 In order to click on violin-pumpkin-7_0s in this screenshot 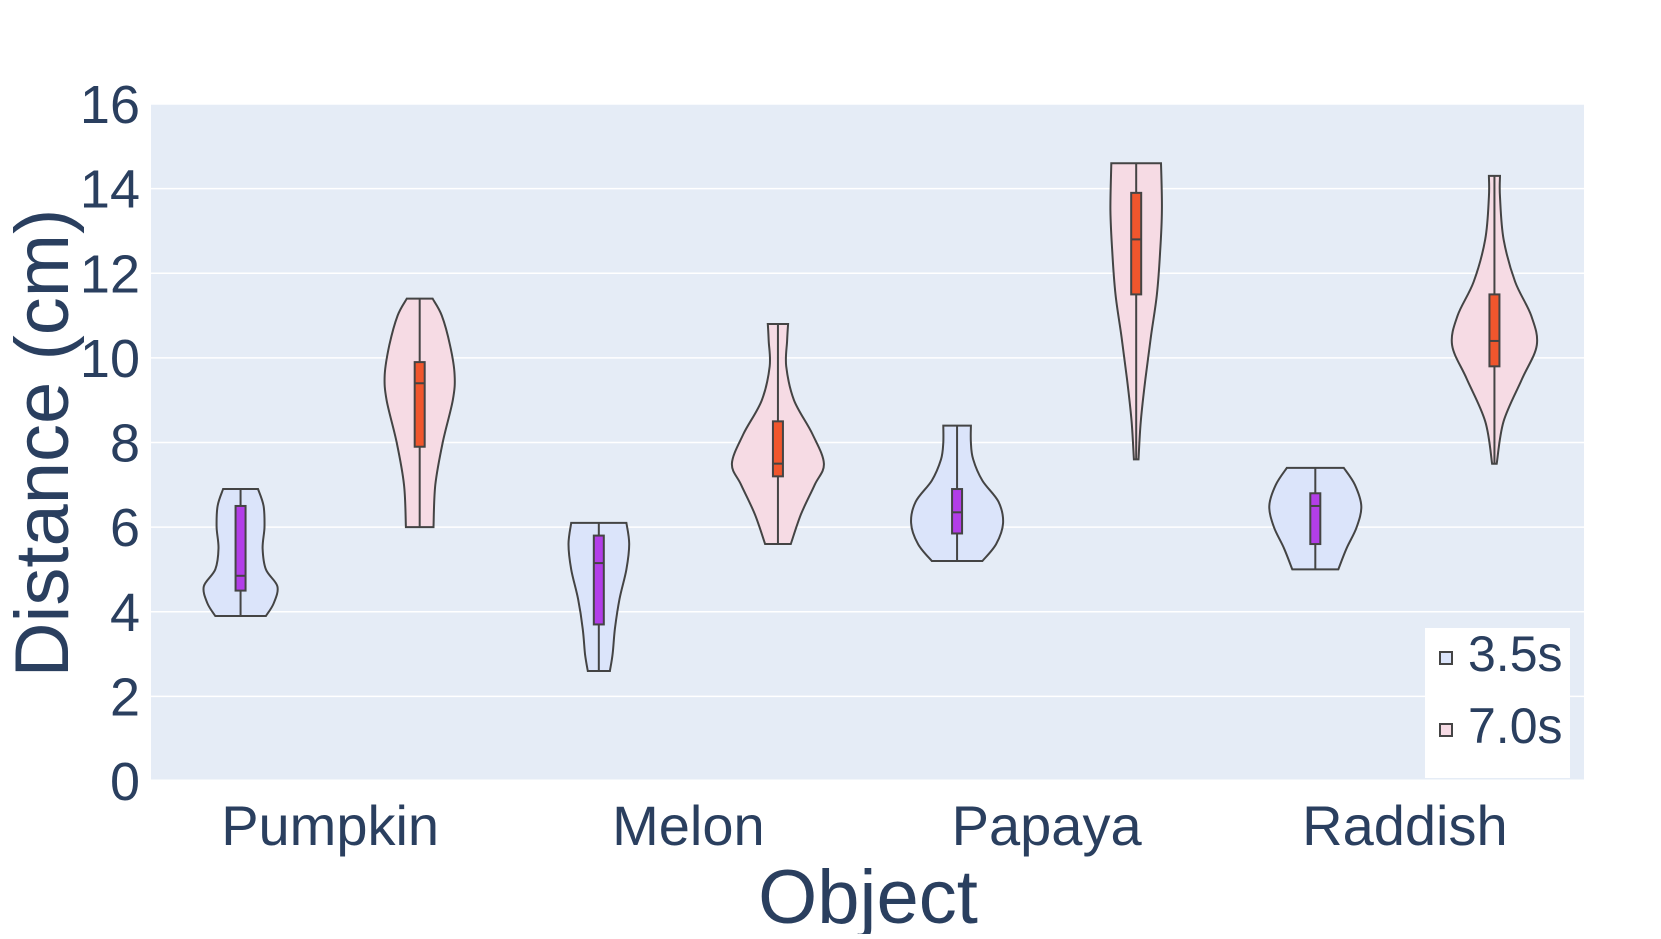, I will do `click(419, 413)`.